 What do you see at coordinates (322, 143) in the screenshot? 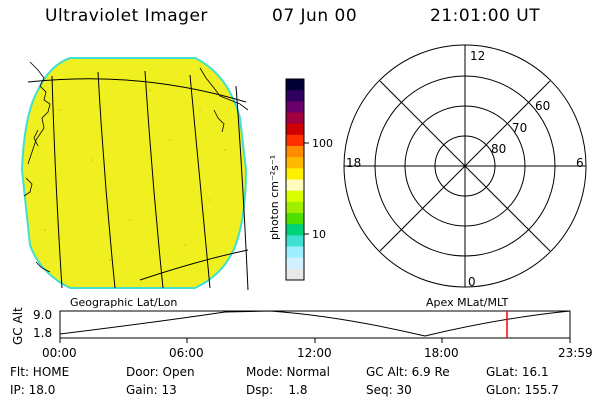
I see `colorbar-tick-100: 100` at bounding box center [322, 143].